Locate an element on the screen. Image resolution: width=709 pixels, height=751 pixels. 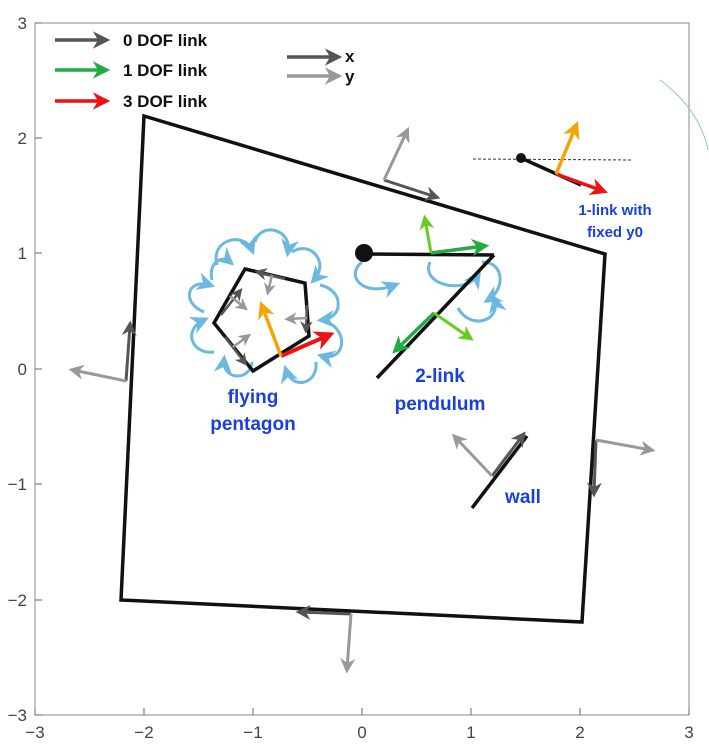
y-tick-labels: 3 2 1 0 −1 −2 −3 is located at coordinates (17, 369).